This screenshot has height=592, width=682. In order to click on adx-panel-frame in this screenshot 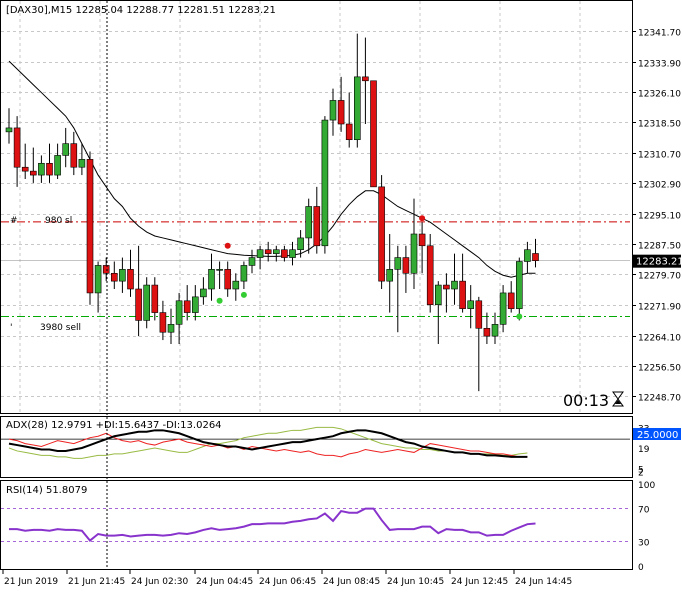, I will do `click(316, 447)`.